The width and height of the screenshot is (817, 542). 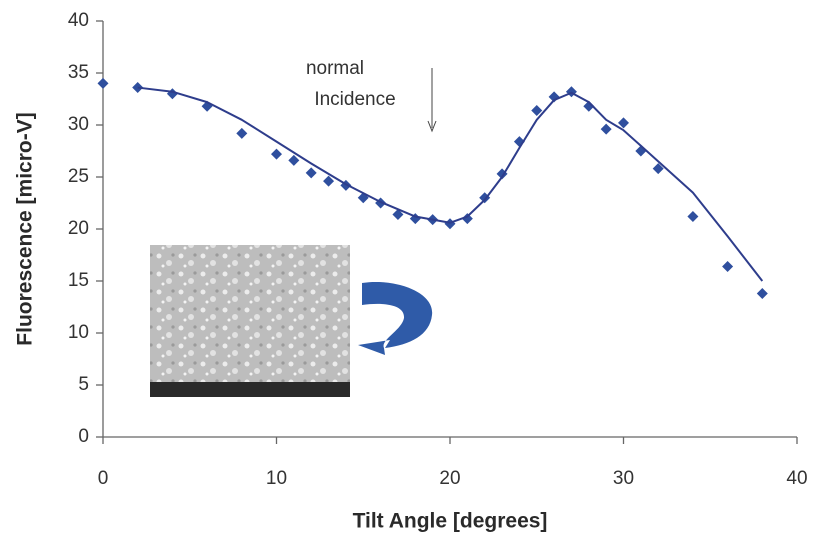 What do you see at coordinates (78, 20) in the screenshot?
I see `y-tick-label: 40` at bounding box center [78, 20].